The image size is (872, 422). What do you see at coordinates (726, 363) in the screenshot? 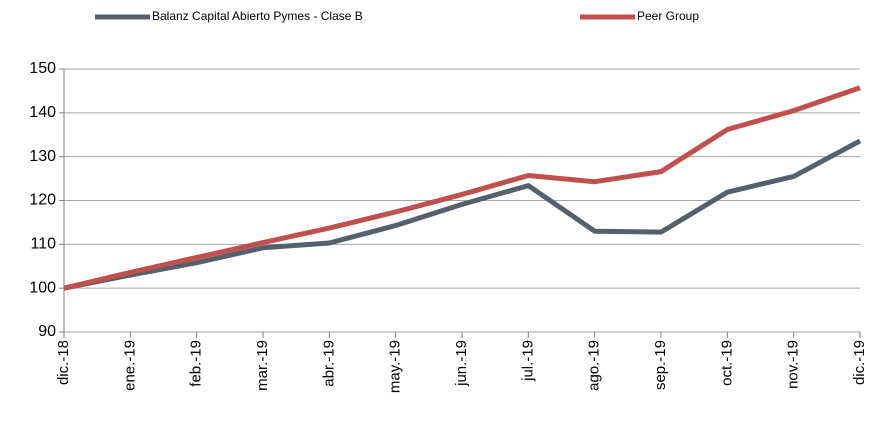
I see `x-tick-label: oct.-19` at bounding box center [726, 363].